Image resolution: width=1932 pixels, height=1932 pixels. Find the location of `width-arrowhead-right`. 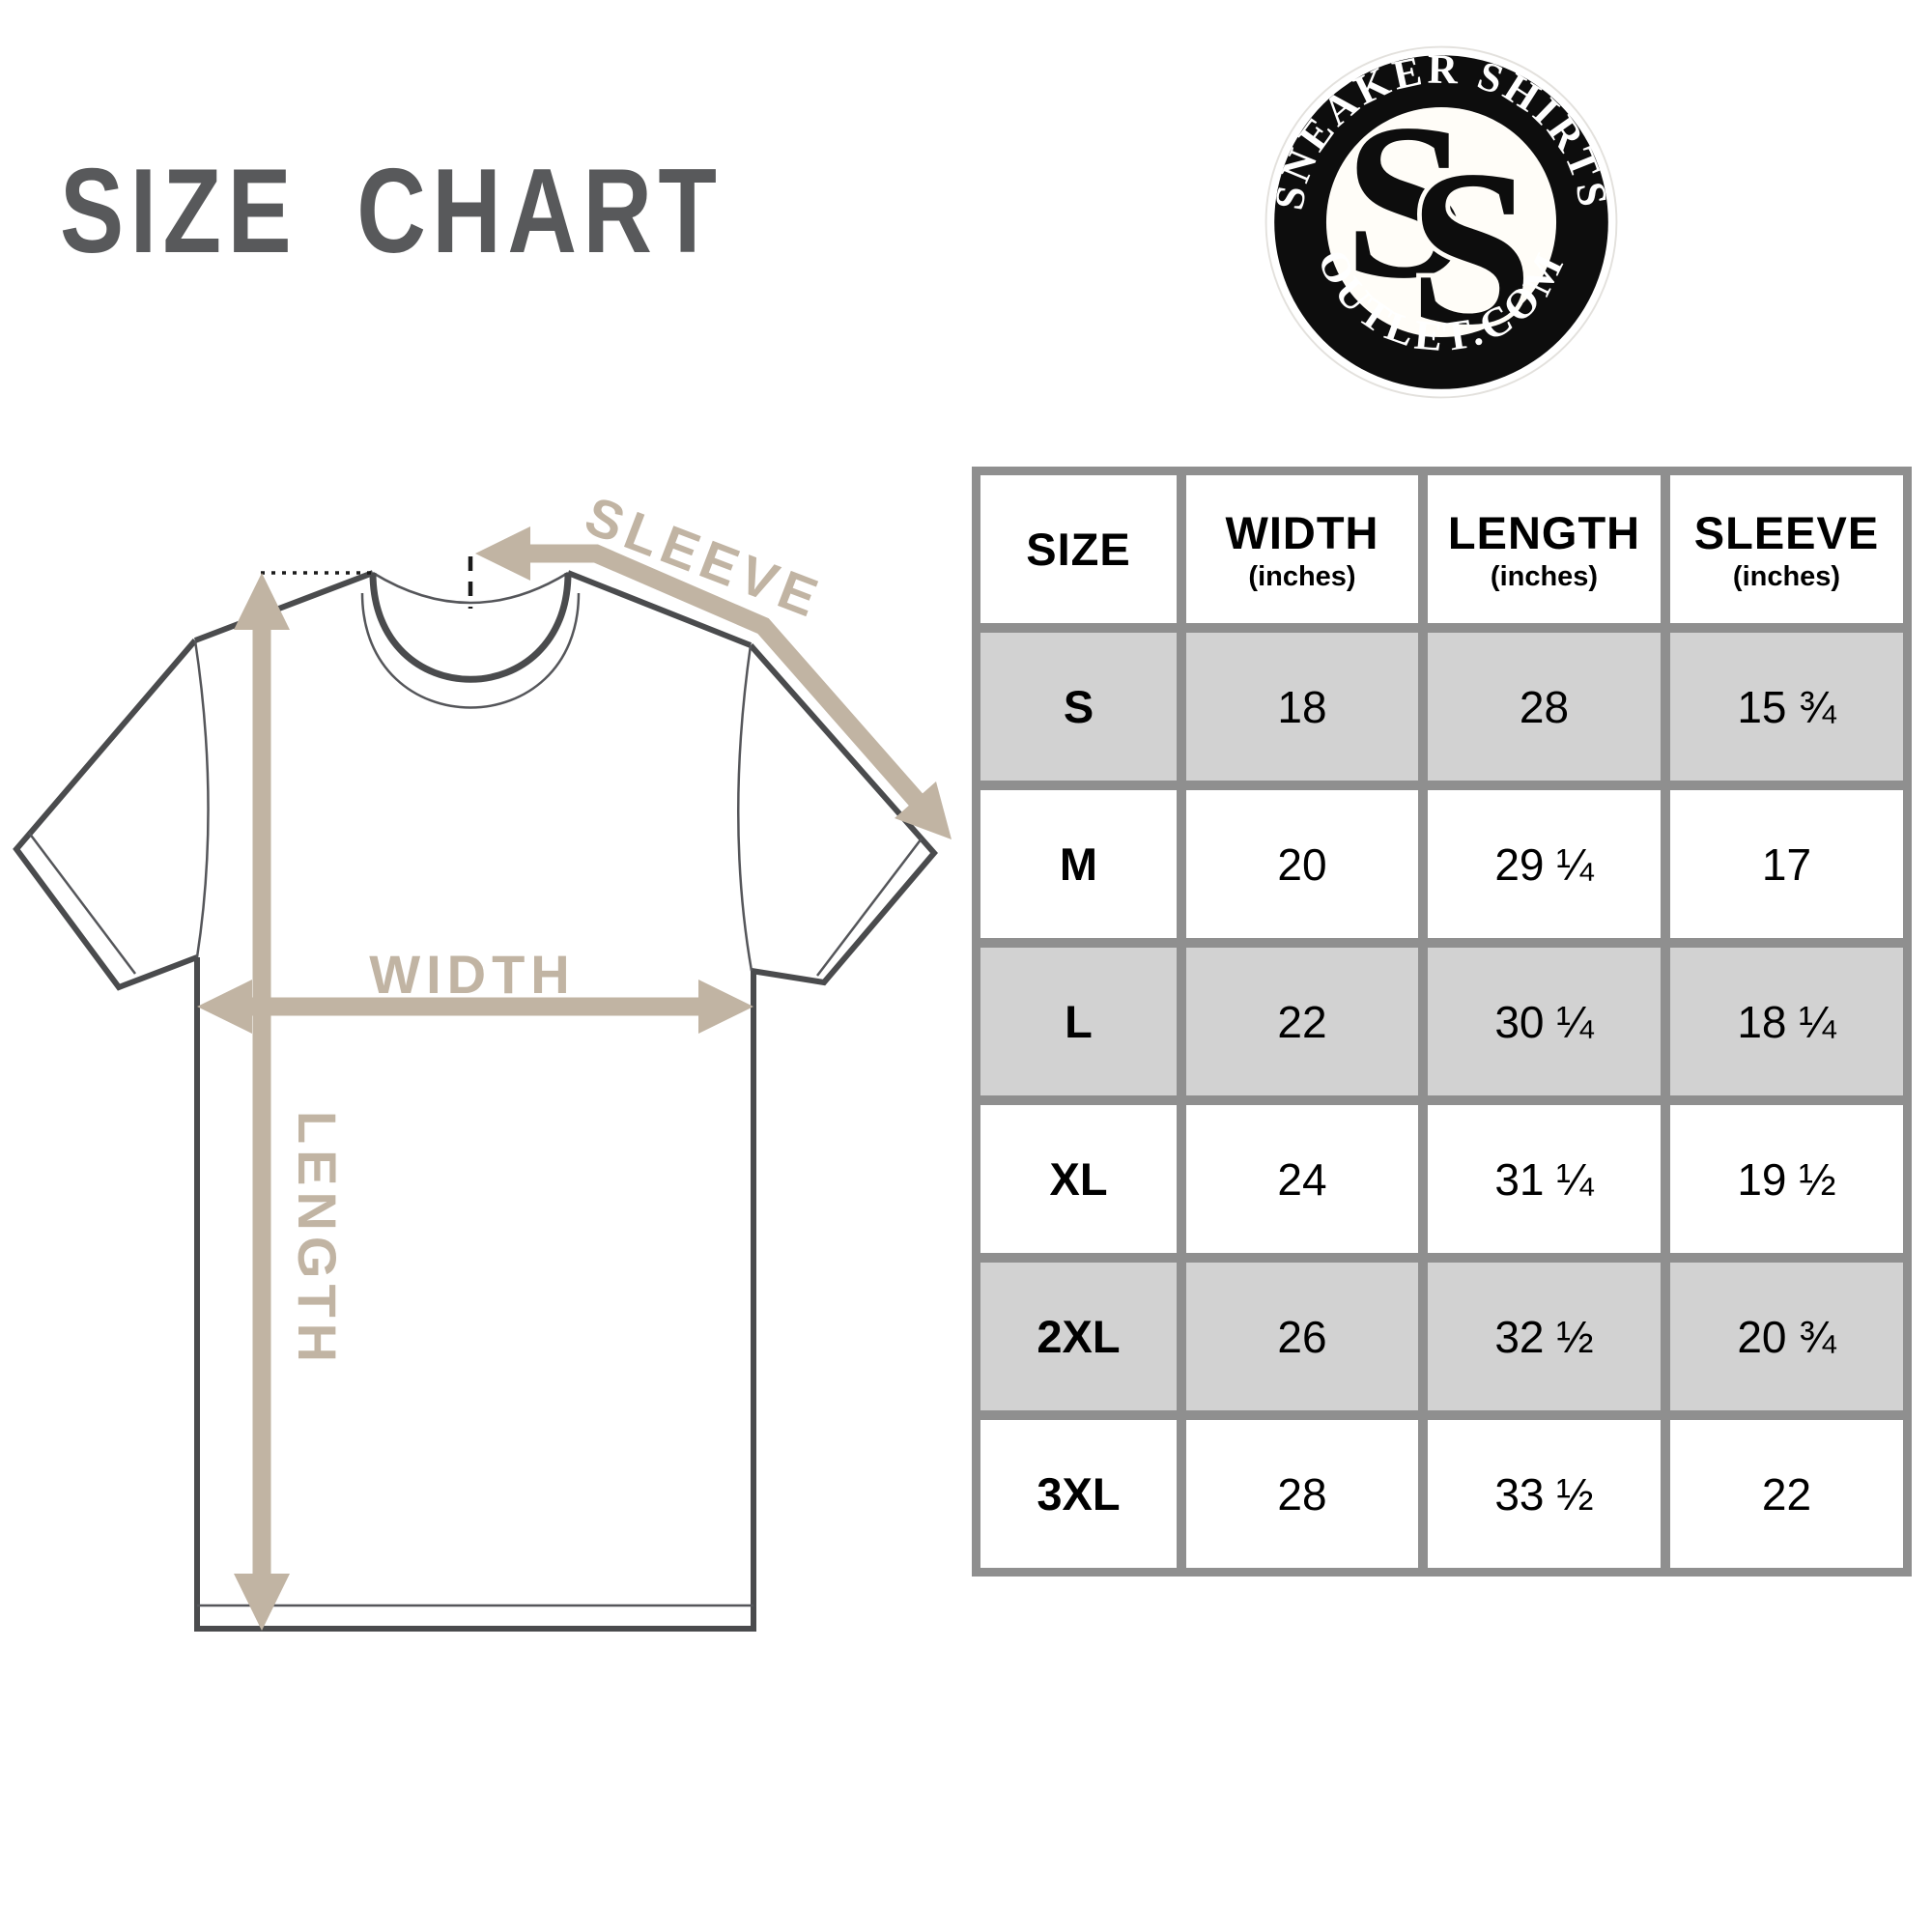

width-arrowhead-right is located at coordinates (725, 1007).